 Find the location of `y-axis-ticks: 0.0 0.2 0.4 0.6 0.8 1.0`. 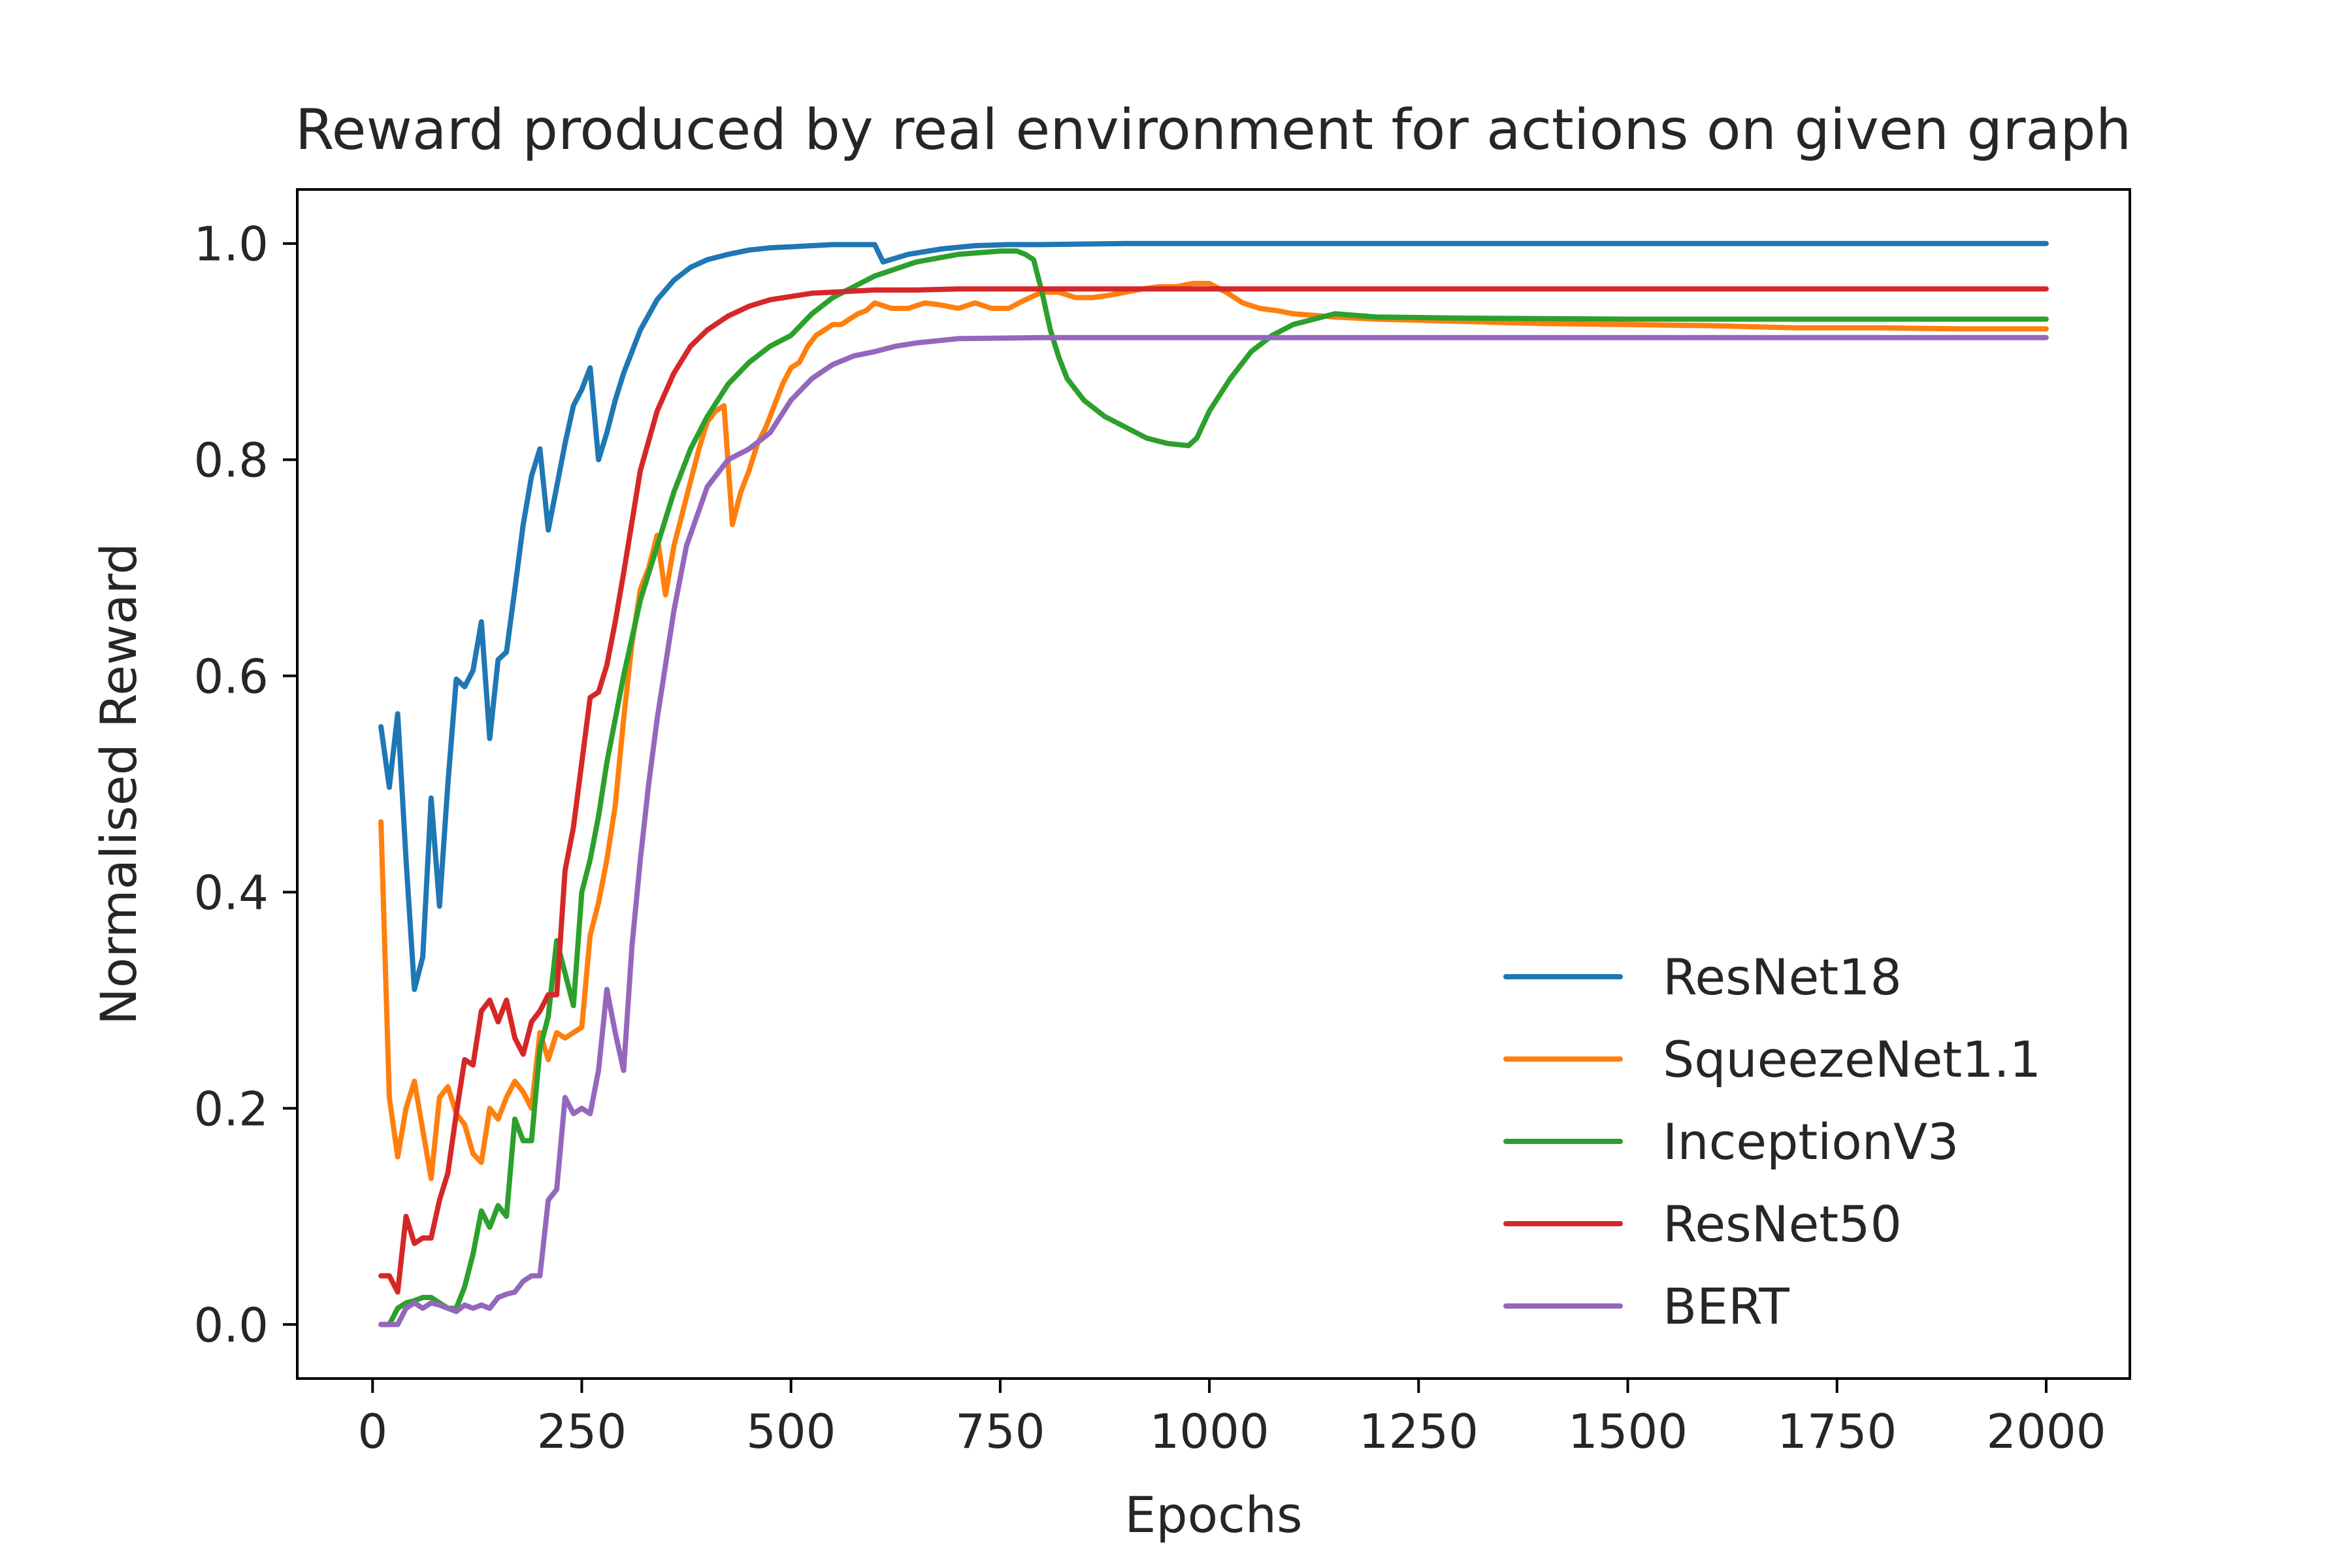

y-axis-ticks: 0.0 0.2 0.4 0.6 0.8 1.0 is located at coordinates (245, 784).